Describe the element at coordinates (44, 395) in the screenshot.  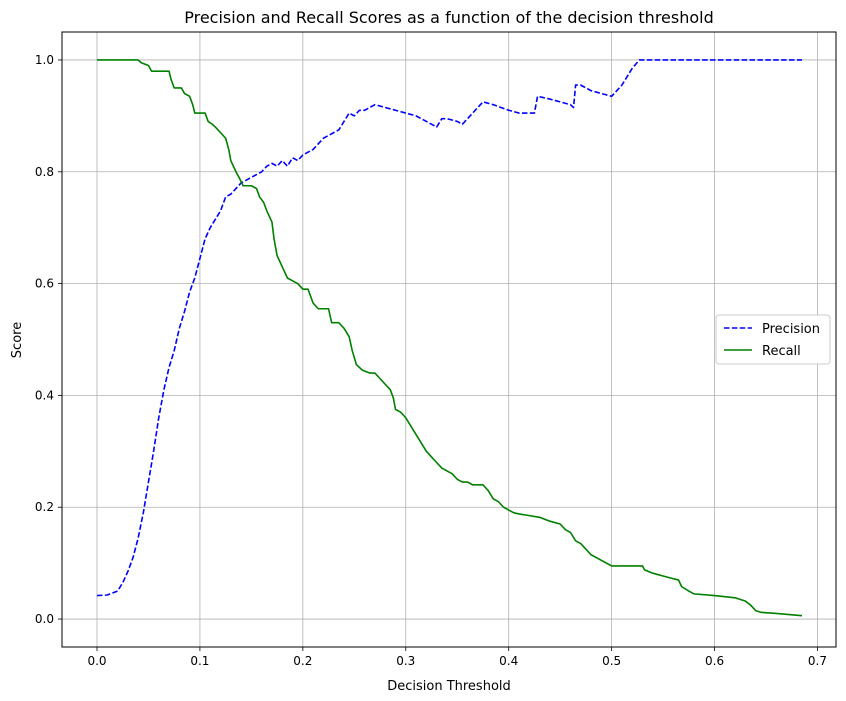
I see `y-tick-label: 0.4` at that location.